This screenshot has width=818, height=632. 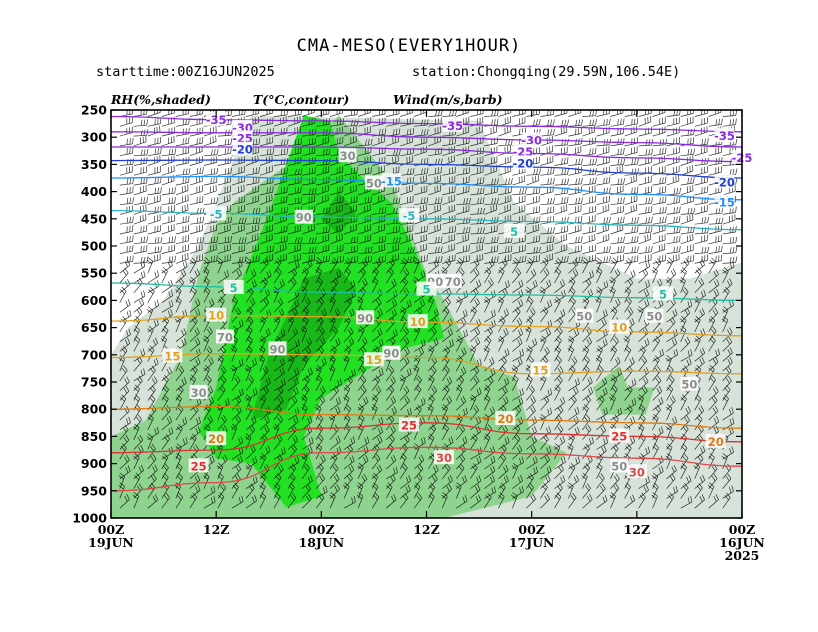 What do you see at coordinates (540, 371) in the screenshot?
I see `contour-label: 15` at bounding box center [540, 371].